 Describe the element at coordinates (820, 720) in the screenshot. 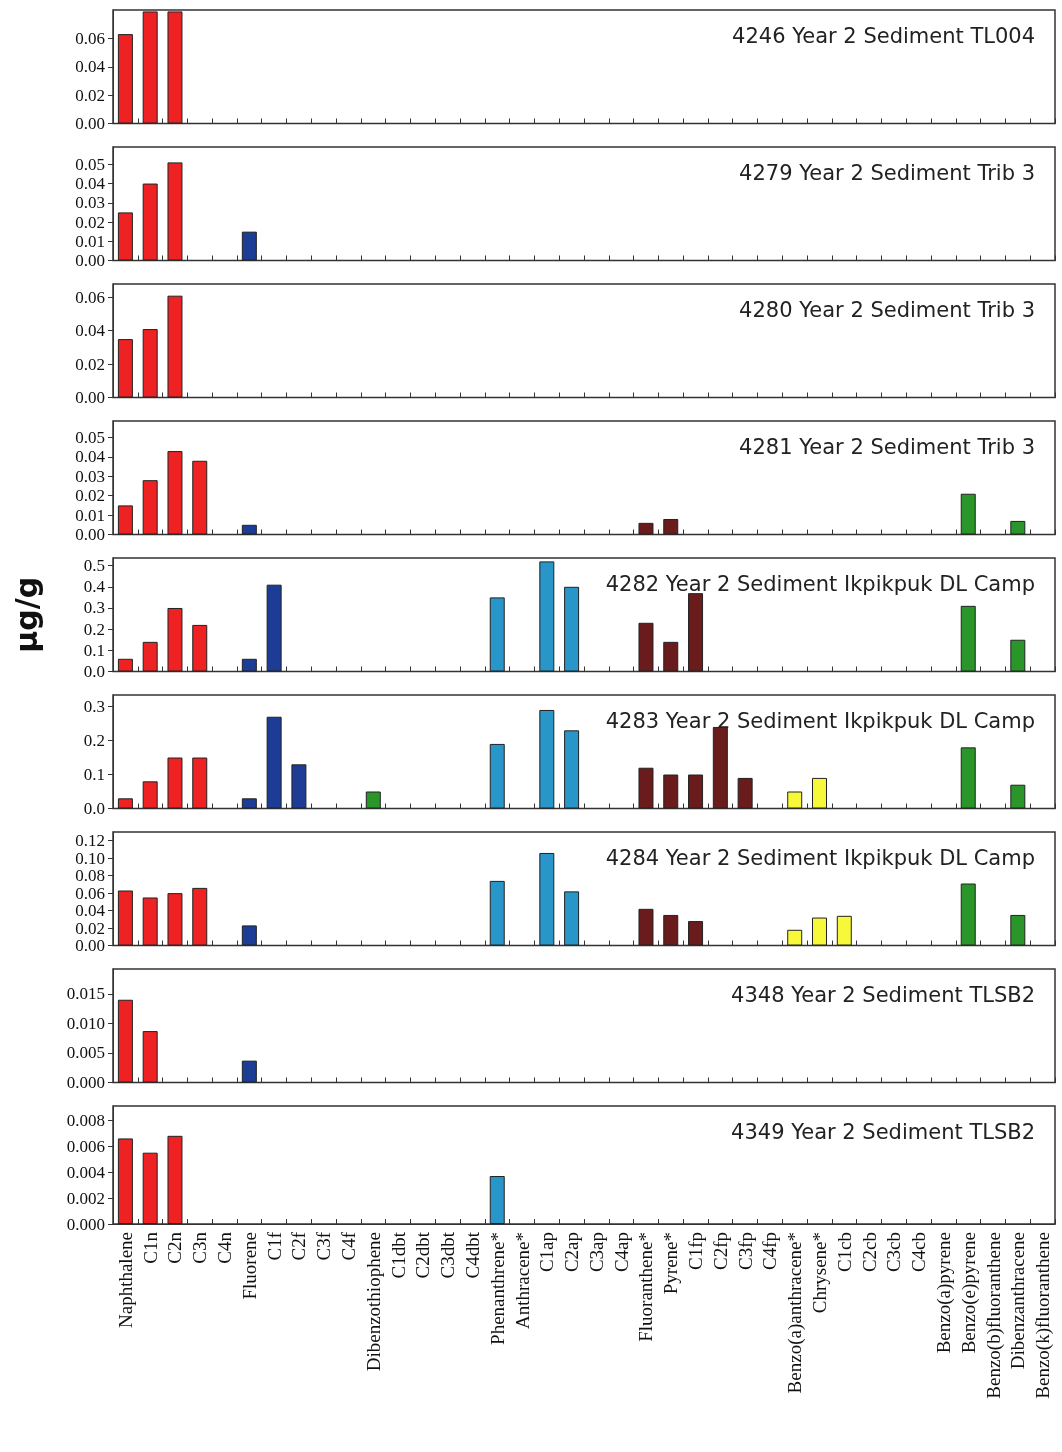

I see `text: 4283 Year 2 Sediment Ikpikpuk DL Camp` at that location.